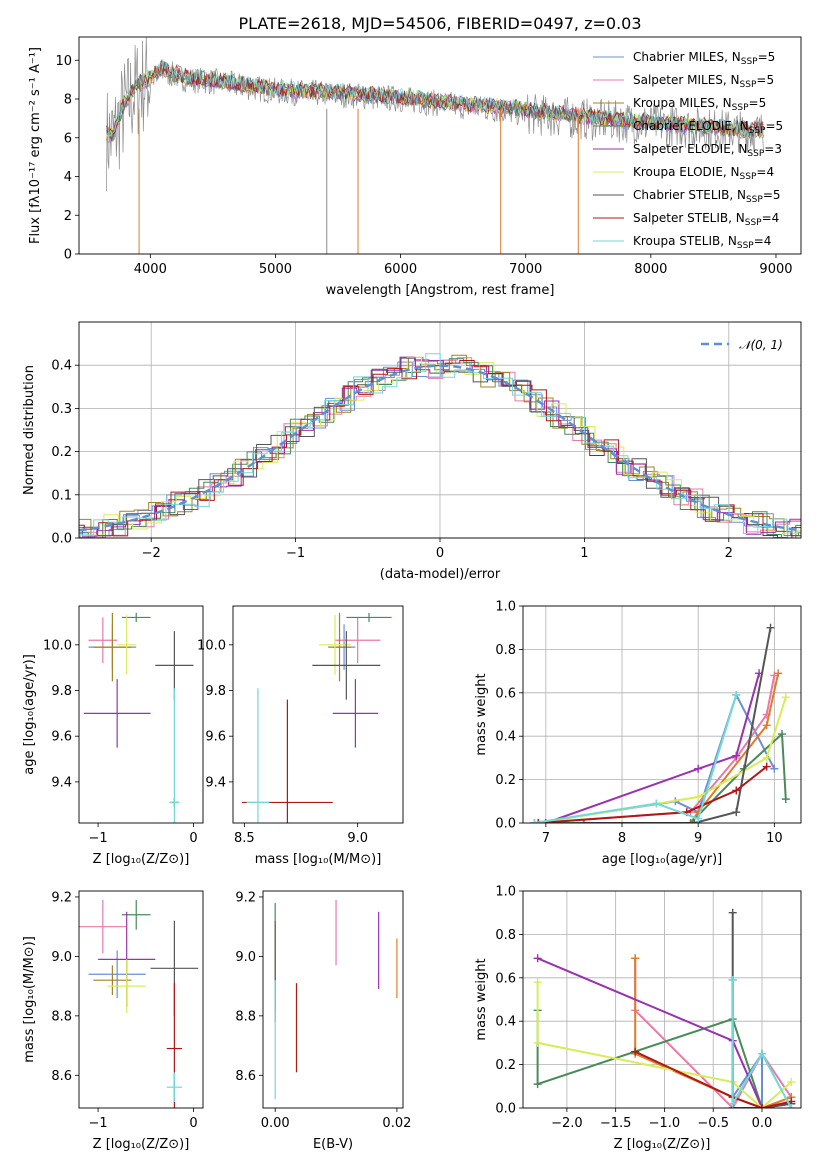 This screenshot has width=819, height=1170. Describe the element at coordinates (707, 196) in the screenshot. I see `legend-label: Chabrier STELIB, NSSP=5` at that location.